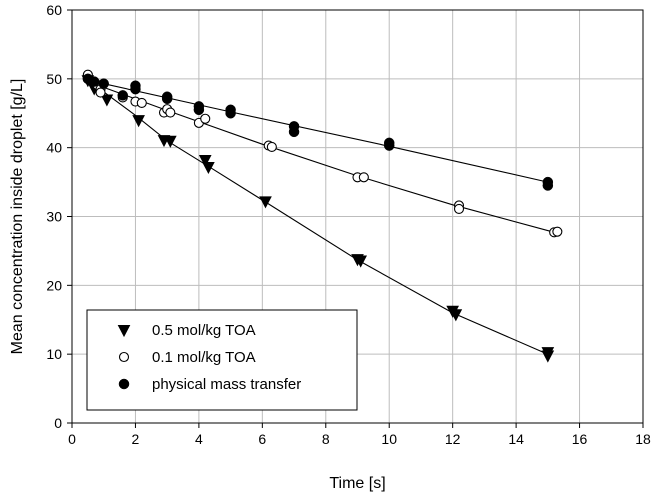 This screenshot has height=492, width=651. What do you see at coordinates (199, 439) in the screenshot?
I see `x-tick-label: 4` at bounding box center [199, 439].